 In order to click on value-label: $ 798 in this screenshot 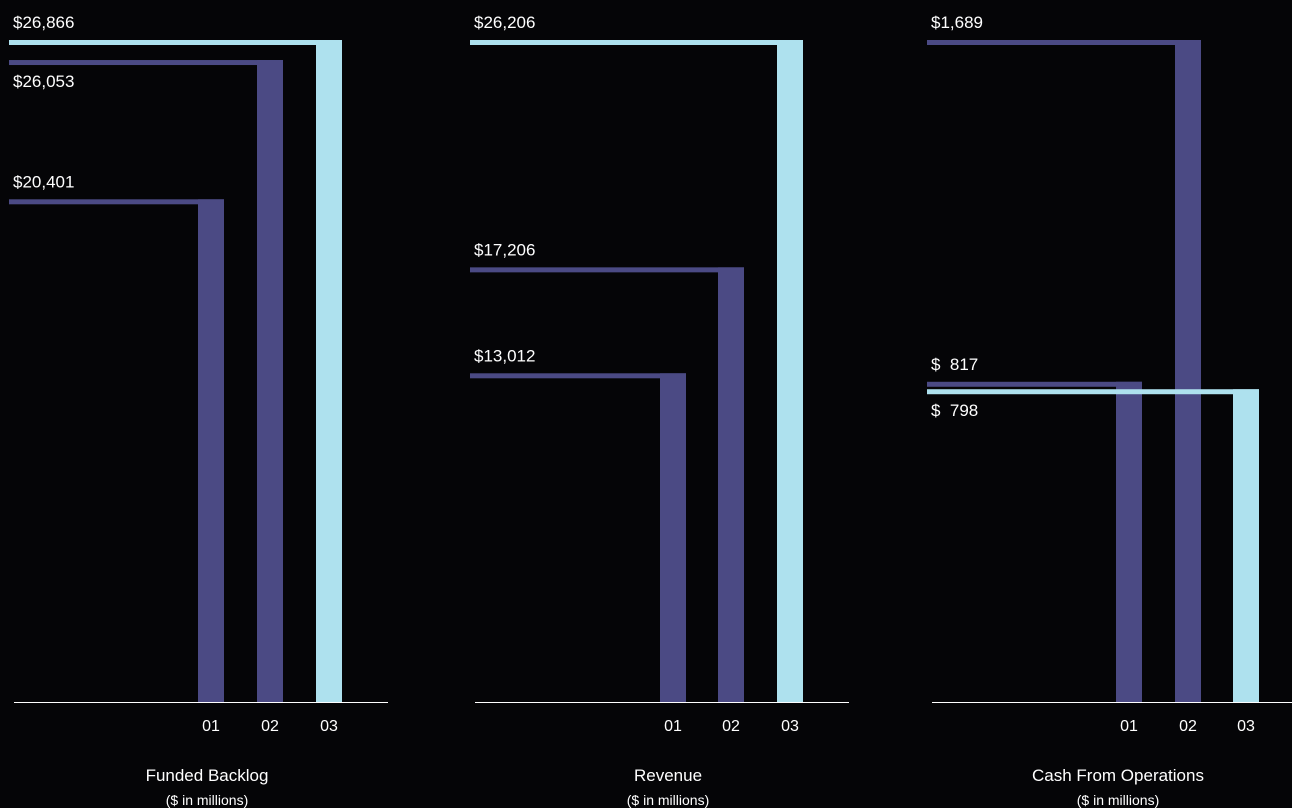, I will do `click(954, 410)`.